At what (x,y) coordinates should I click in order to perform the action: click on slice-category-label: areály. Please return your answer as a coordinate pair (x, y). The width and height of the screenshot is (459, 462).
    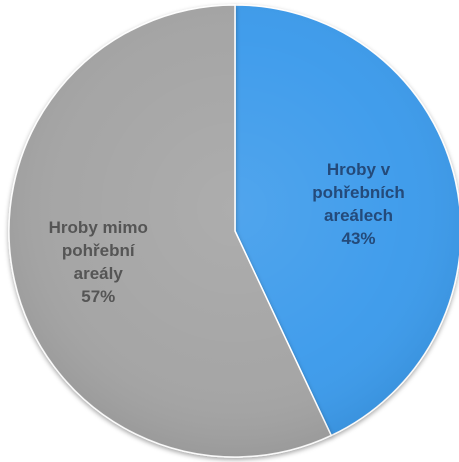
    Looking at the image, I should click on (99, 273).